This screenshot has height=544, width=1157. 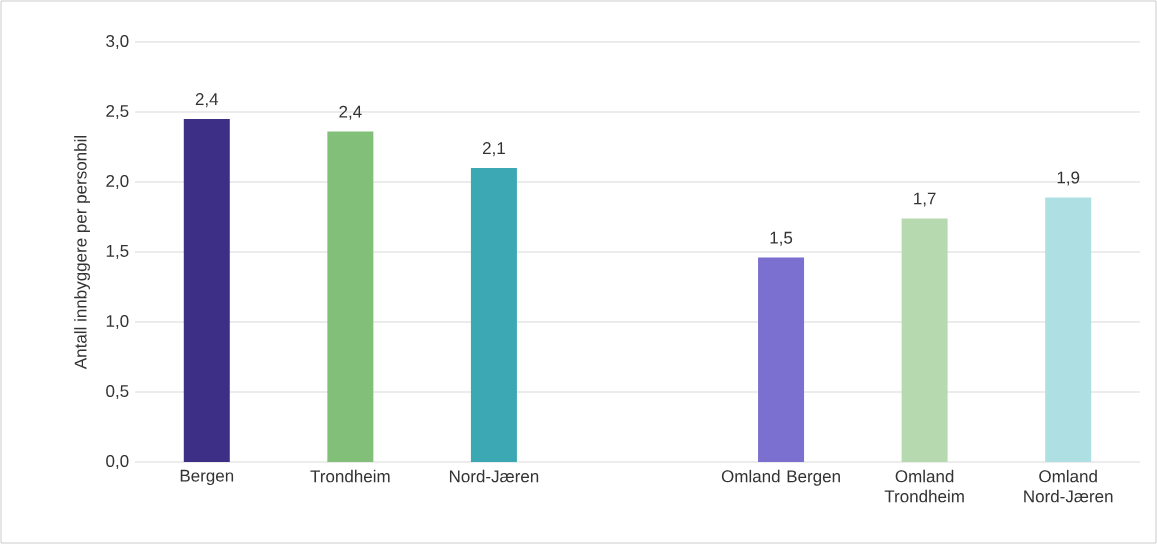 What do you see at coordinates (117, 42) in the screenshot?
I see `y-tick-label: 3,0` at bounding box center [117, 42].